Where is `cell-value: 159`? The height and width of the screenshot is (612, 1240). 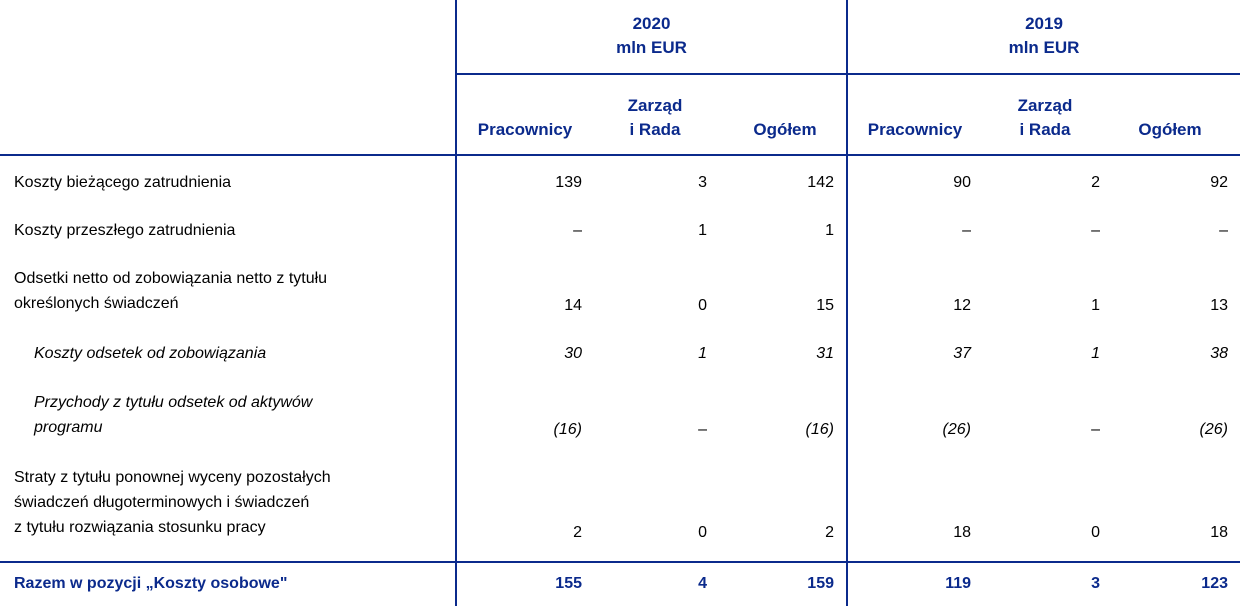
cell-value: 159 is located at coordinates (820, 583).